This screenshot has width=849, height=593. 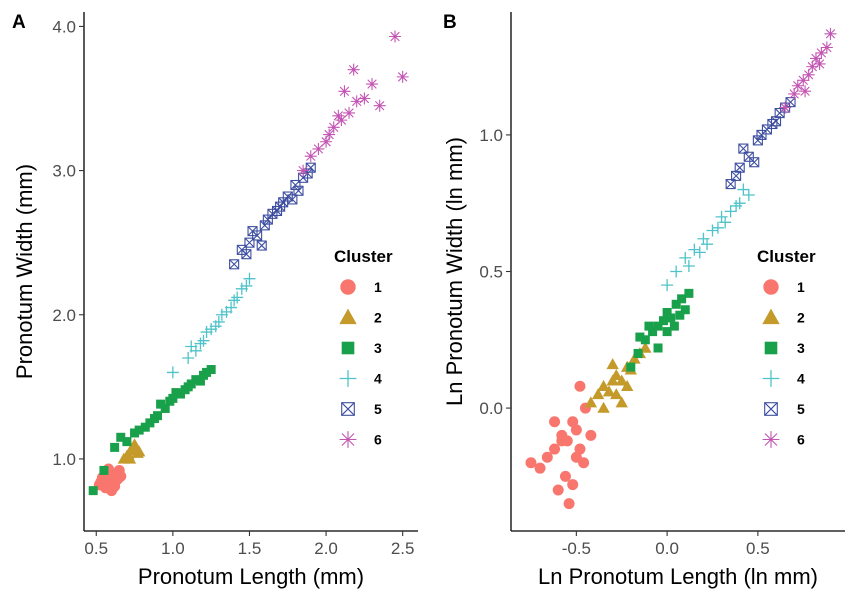 I want to click on x-tick-label: -0.5, so click(x=576, y=548).